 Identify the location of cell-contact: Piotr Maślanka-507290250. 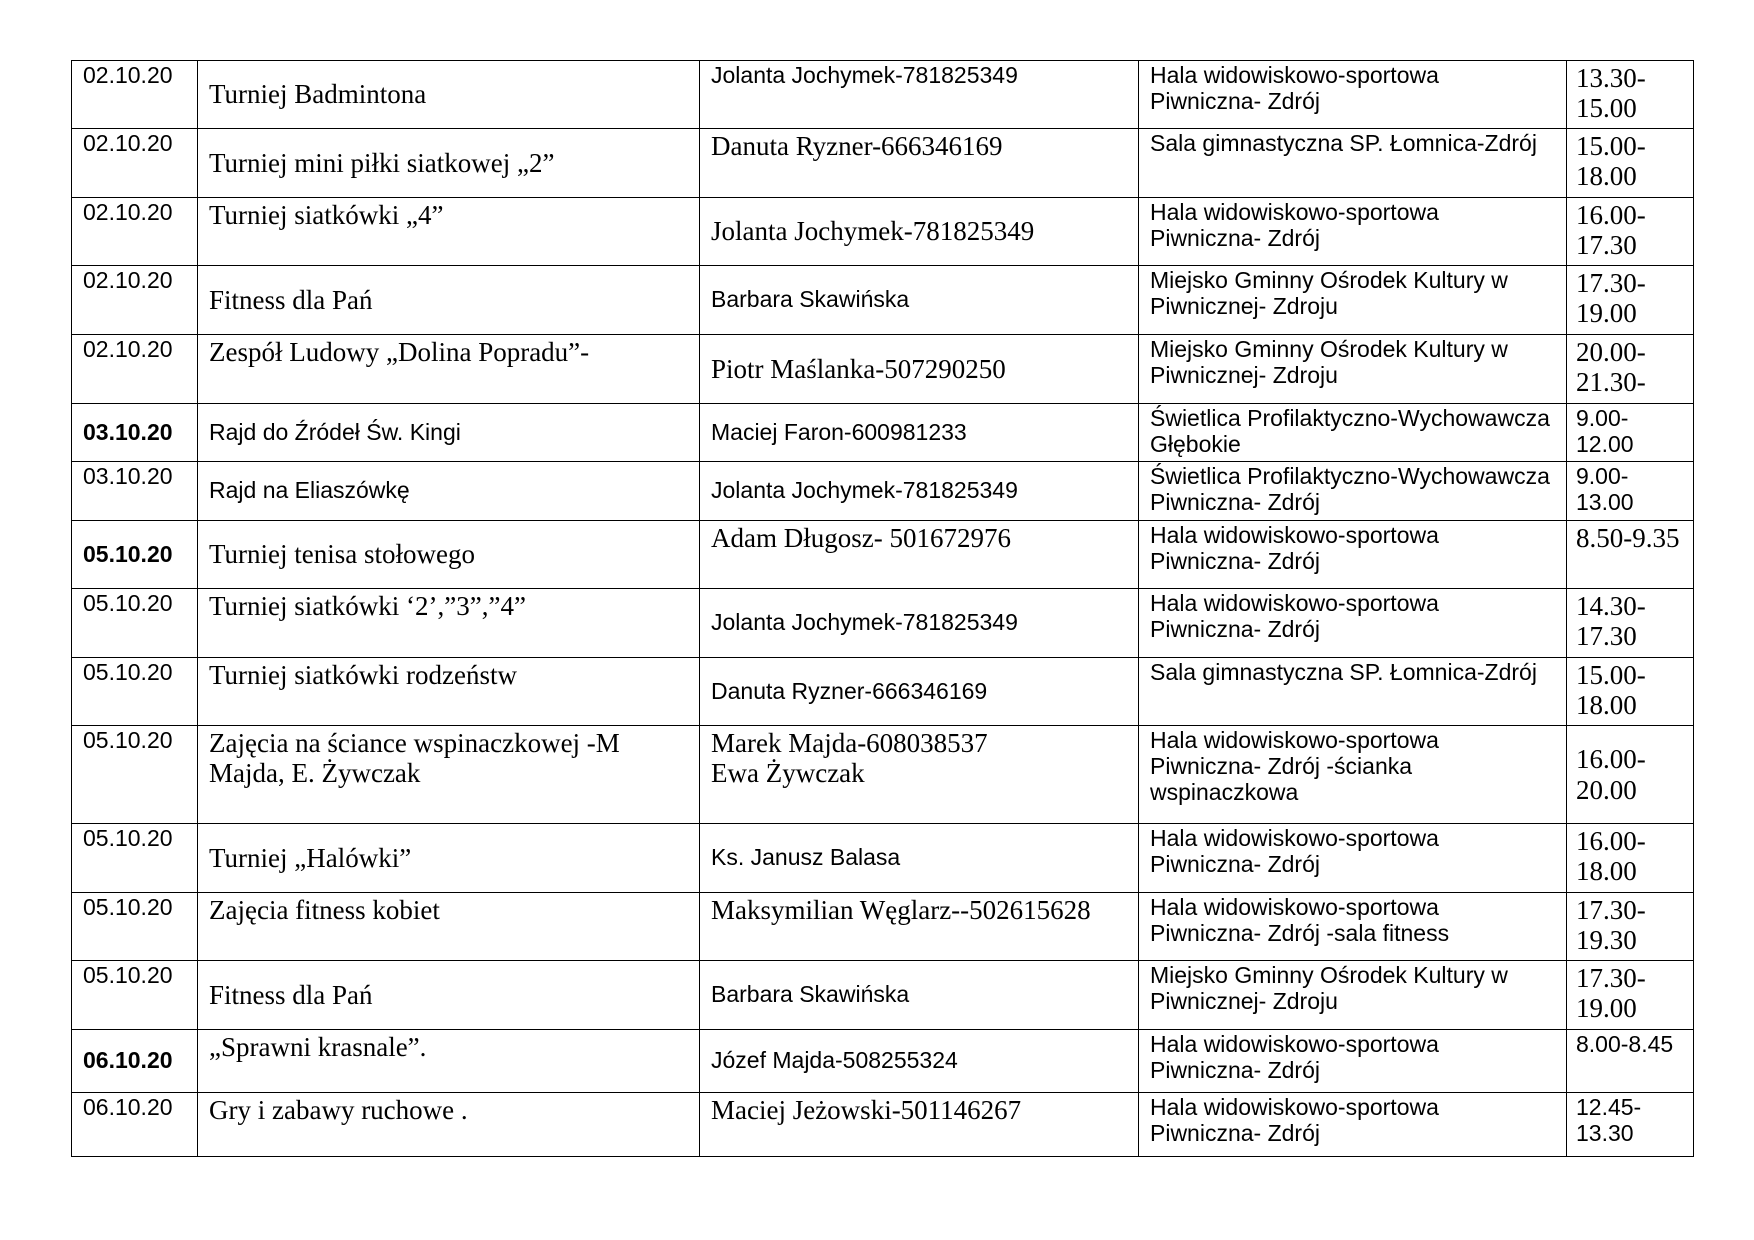
(919, 369).